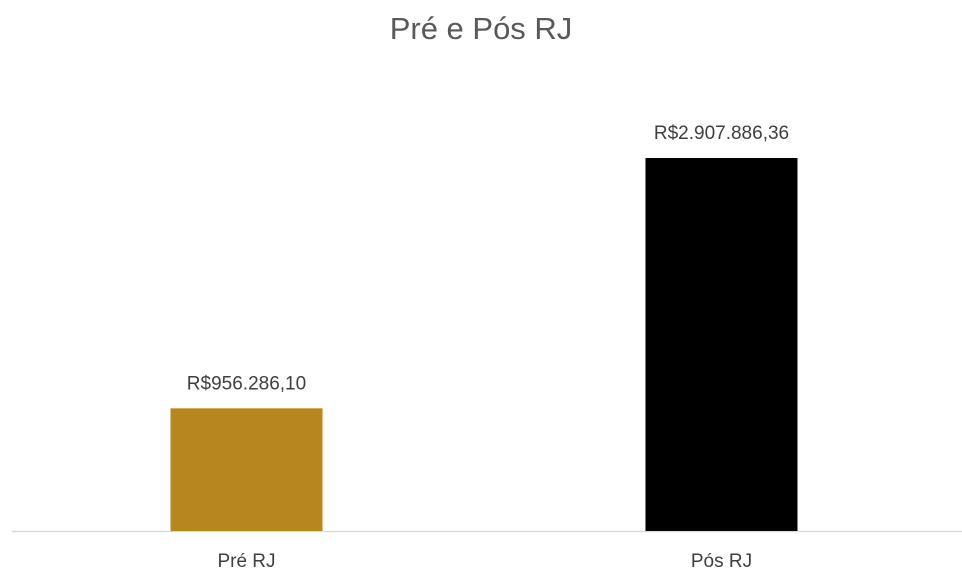 The height and width of the screenshot is (574, 962). Describe the element at coordinates (481, 28) in the screenshot. I see `chart-title: Pré e Pós RJ` at that location.